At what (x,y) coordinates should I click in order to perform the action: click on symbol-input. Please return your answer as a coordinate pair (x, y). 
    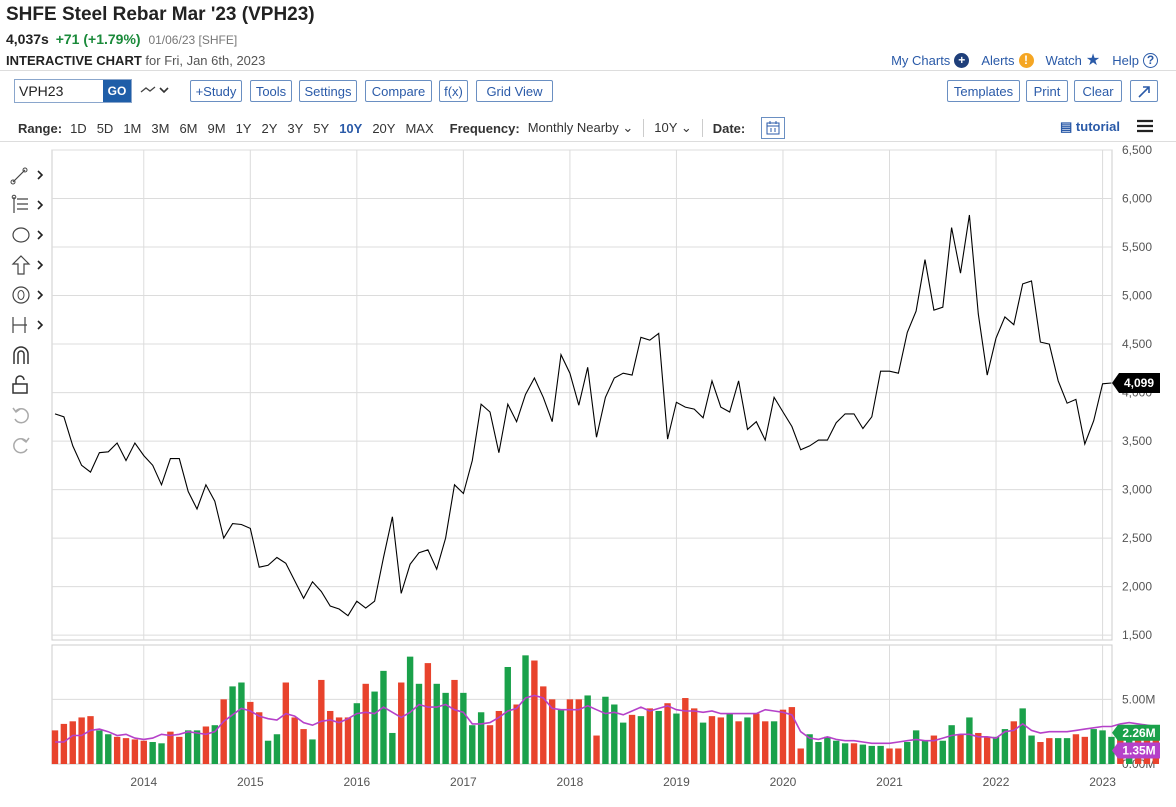
    Looking at the image, I should click on (59, 91).